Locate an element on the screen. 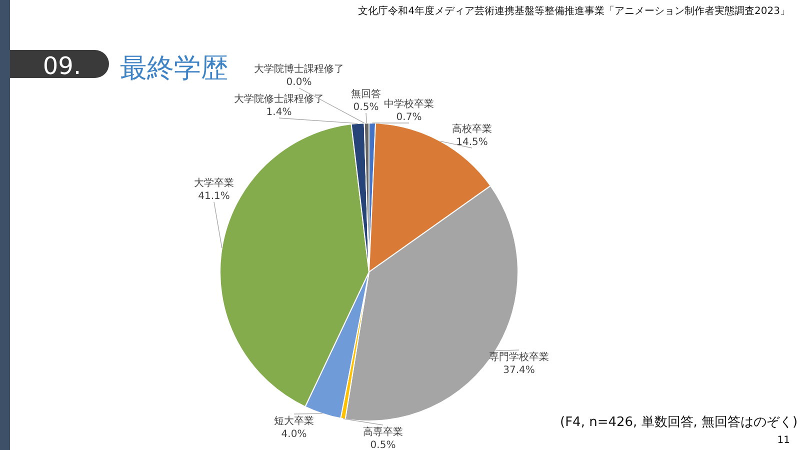 This screenshot has width=800, height=450. text: 0.0% is located at coordinates (299, 82).